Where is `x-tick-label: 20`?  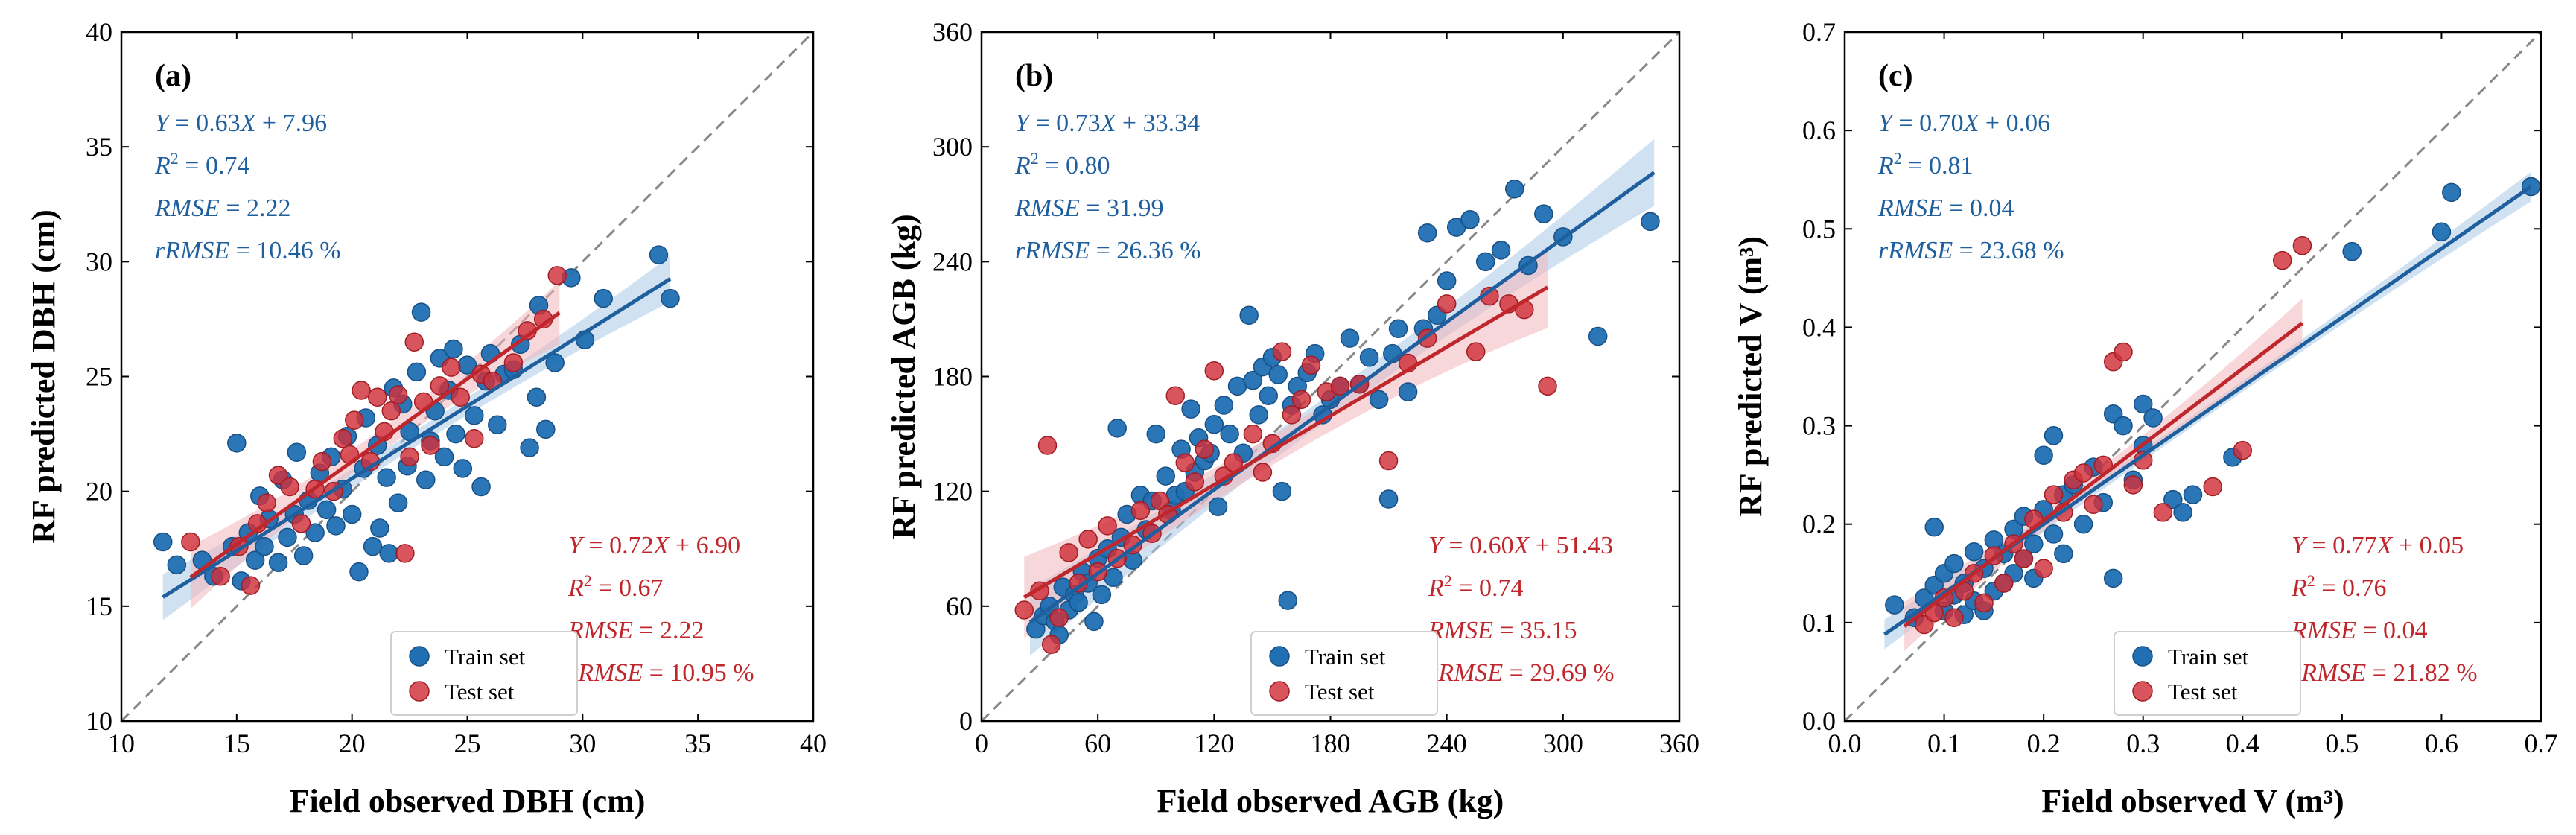 x-tick-label: 20 is located at coordinates (352, 743).